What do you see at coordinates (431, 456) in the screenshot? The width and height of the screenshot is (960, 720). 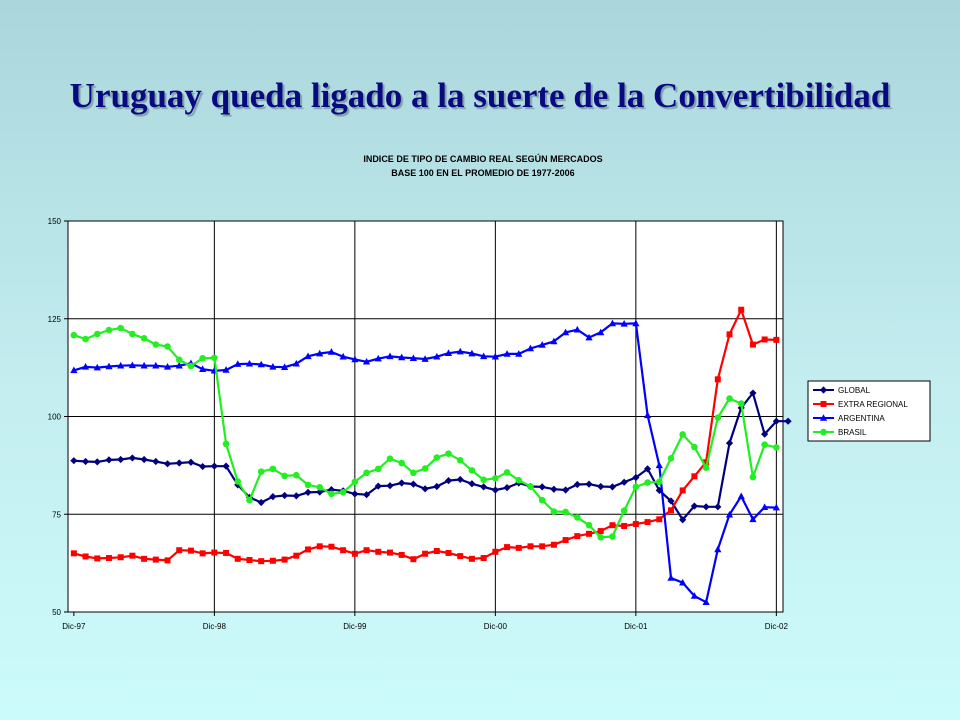 I see `series-global` at bounding box center [431, 456].